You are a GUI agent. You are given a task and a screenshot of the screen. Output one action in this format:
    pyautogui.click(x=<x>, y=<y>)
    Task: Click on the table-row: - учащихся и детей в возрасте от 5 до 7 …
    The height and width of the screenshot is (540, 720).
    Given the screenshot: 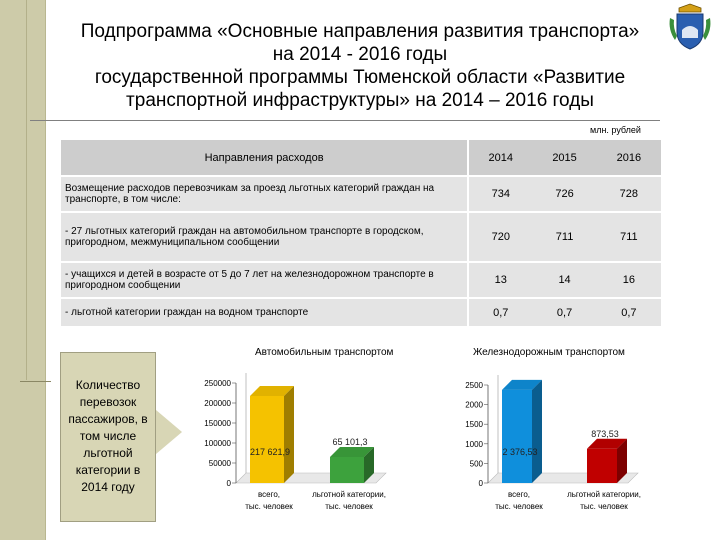 What is the action you would take?
    pyautogui.click(x=361, y=279)
    